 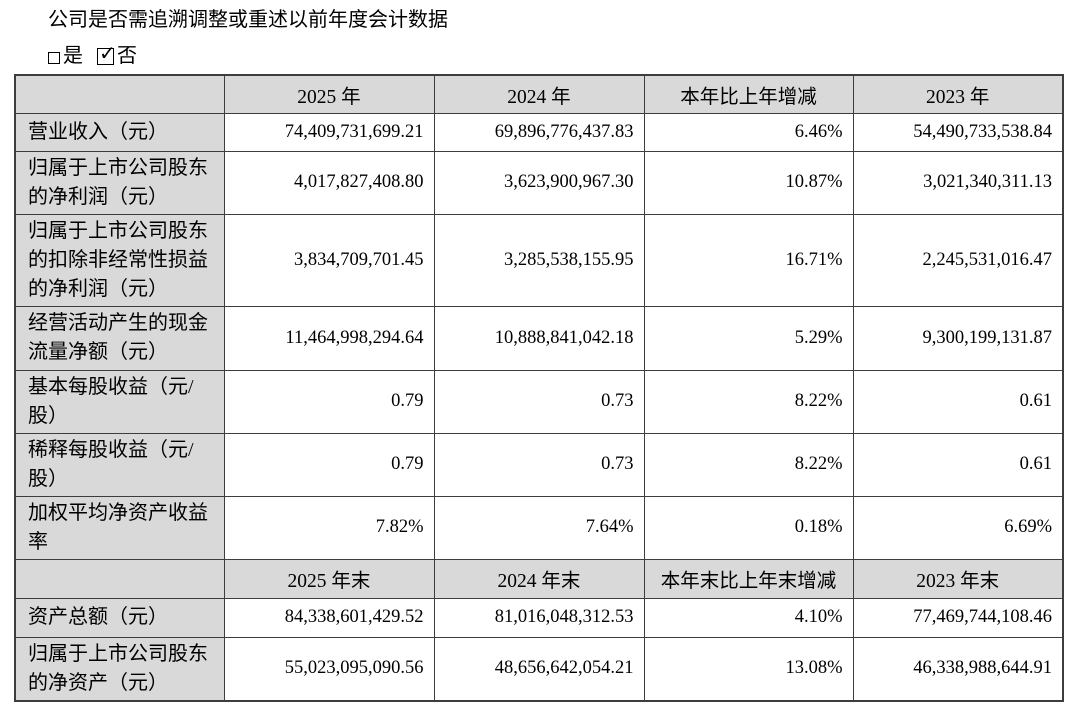 What do you see at coordinates (748, 617) in the screenshot?
I see `value-change: 4.10%` at bounding box center [748, 617].